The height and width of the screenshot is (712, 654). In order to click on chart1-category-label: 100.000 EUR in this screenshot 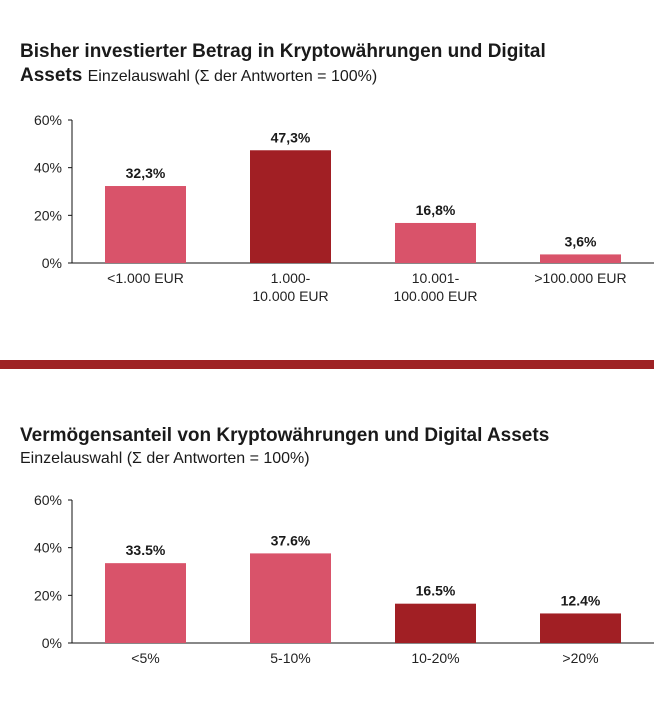, I will do `click(435, 296)`.